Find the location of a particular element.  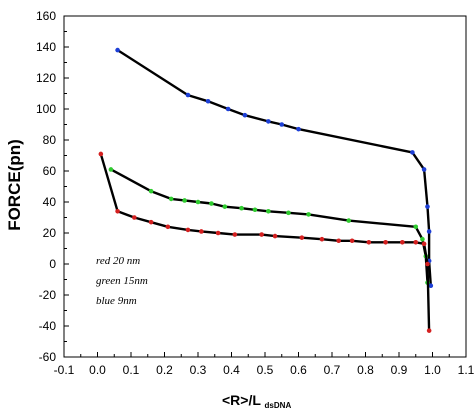

x-axis-title-main: <R>/L is located at coordinates (241, 400).